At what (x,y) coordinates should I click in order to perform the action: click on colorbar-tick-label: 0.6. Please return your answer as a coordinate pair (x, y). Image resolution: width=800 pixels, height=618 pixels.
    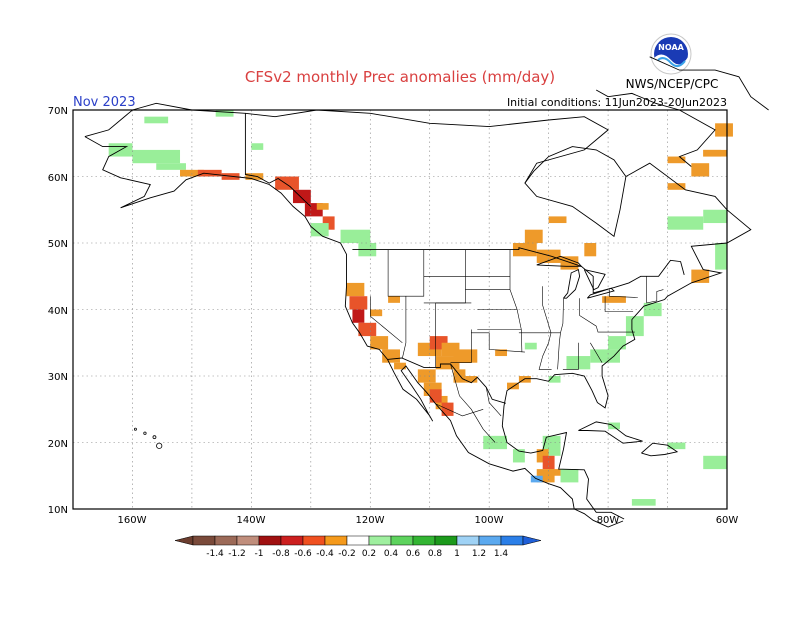
    Looking at the image, I should click on (413, 554).